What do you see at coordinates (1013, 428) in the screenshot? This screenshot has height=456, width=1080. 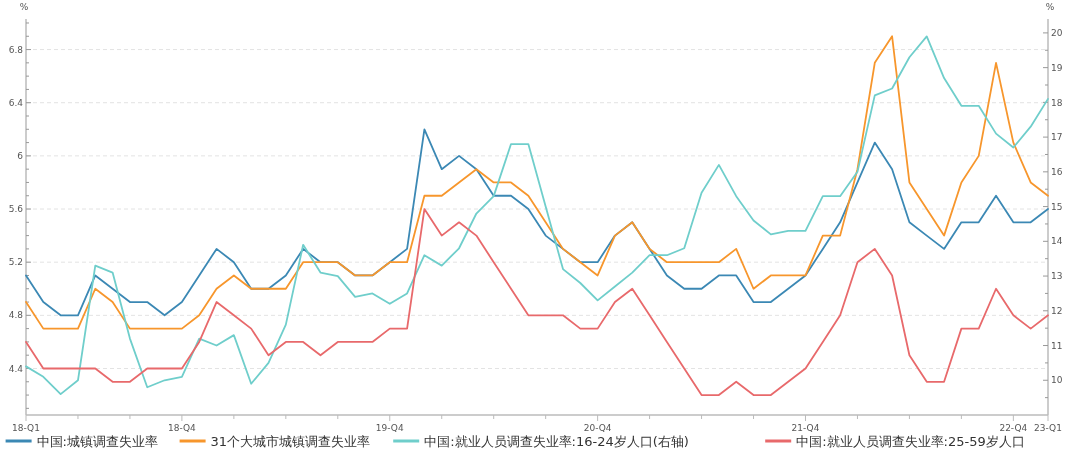 I see `x-tick-label: 22-Q4` at bounding box center [1013, 428].